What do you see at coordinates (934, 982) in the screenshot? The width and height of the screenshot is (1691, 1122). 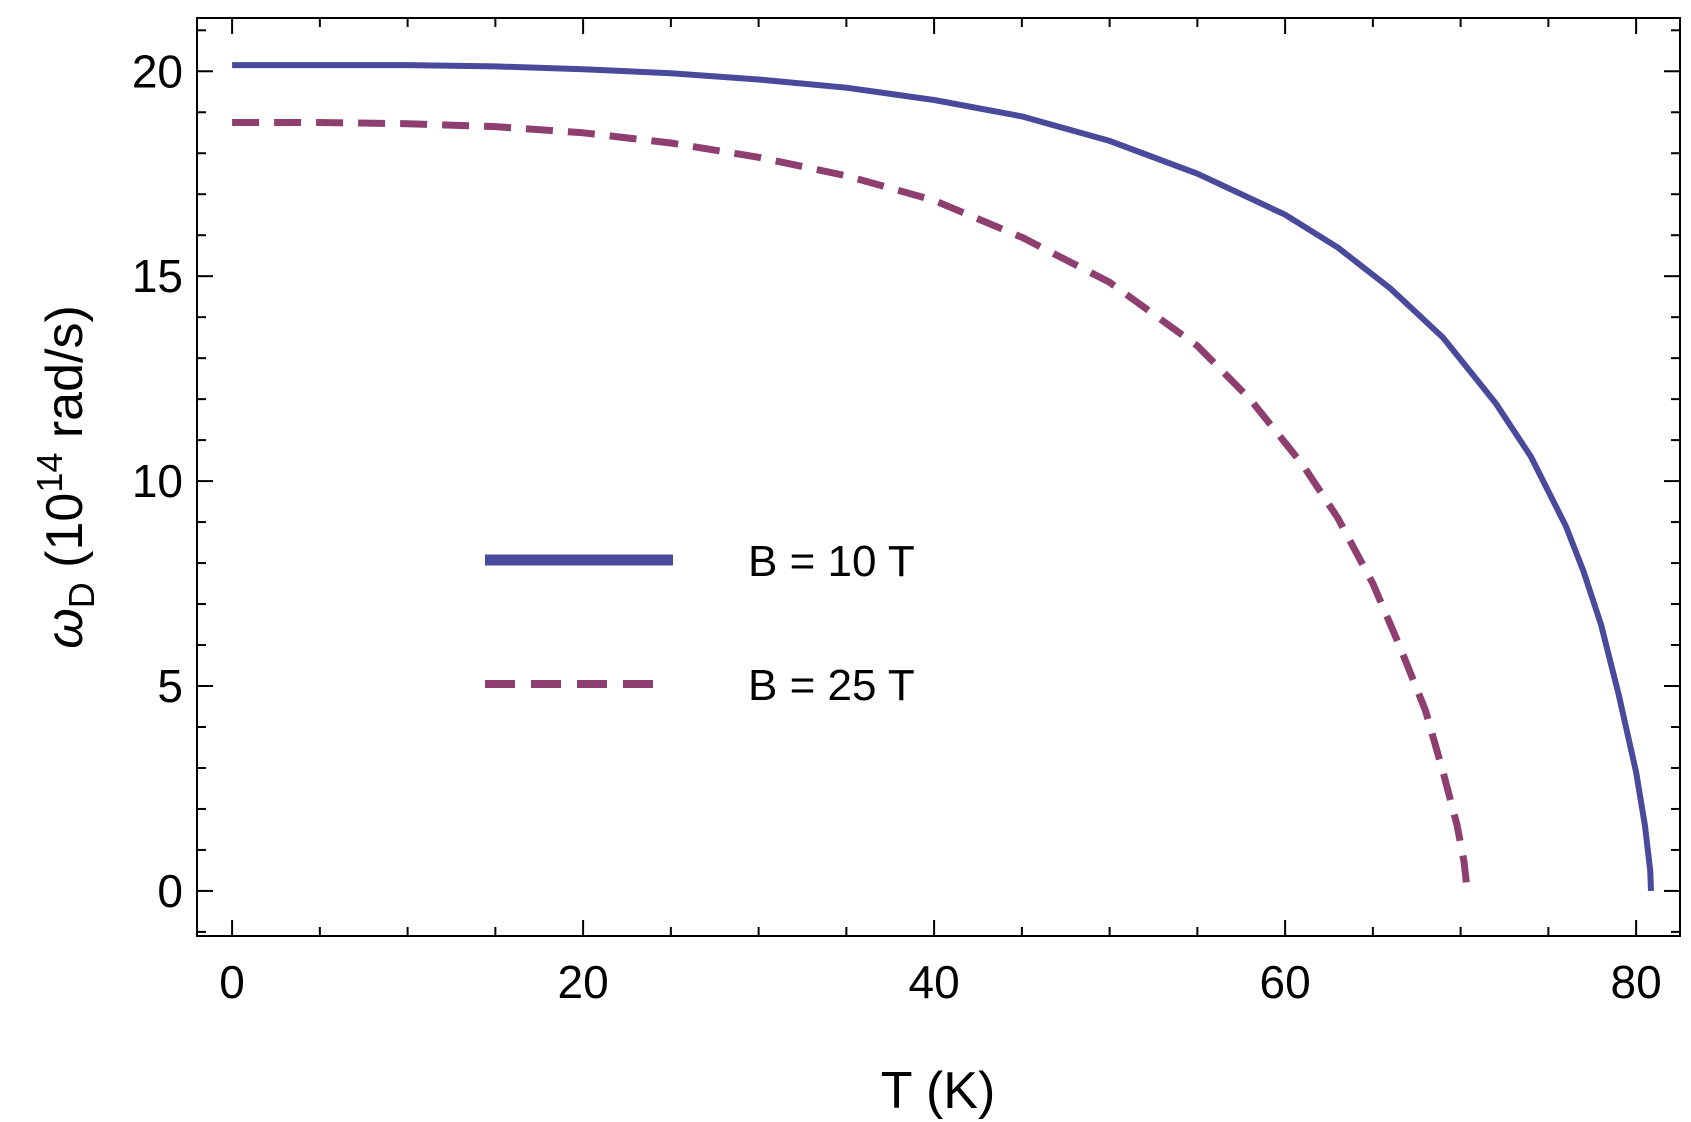 I see `x-tick-label: 40` at bounding box center [934, 982].